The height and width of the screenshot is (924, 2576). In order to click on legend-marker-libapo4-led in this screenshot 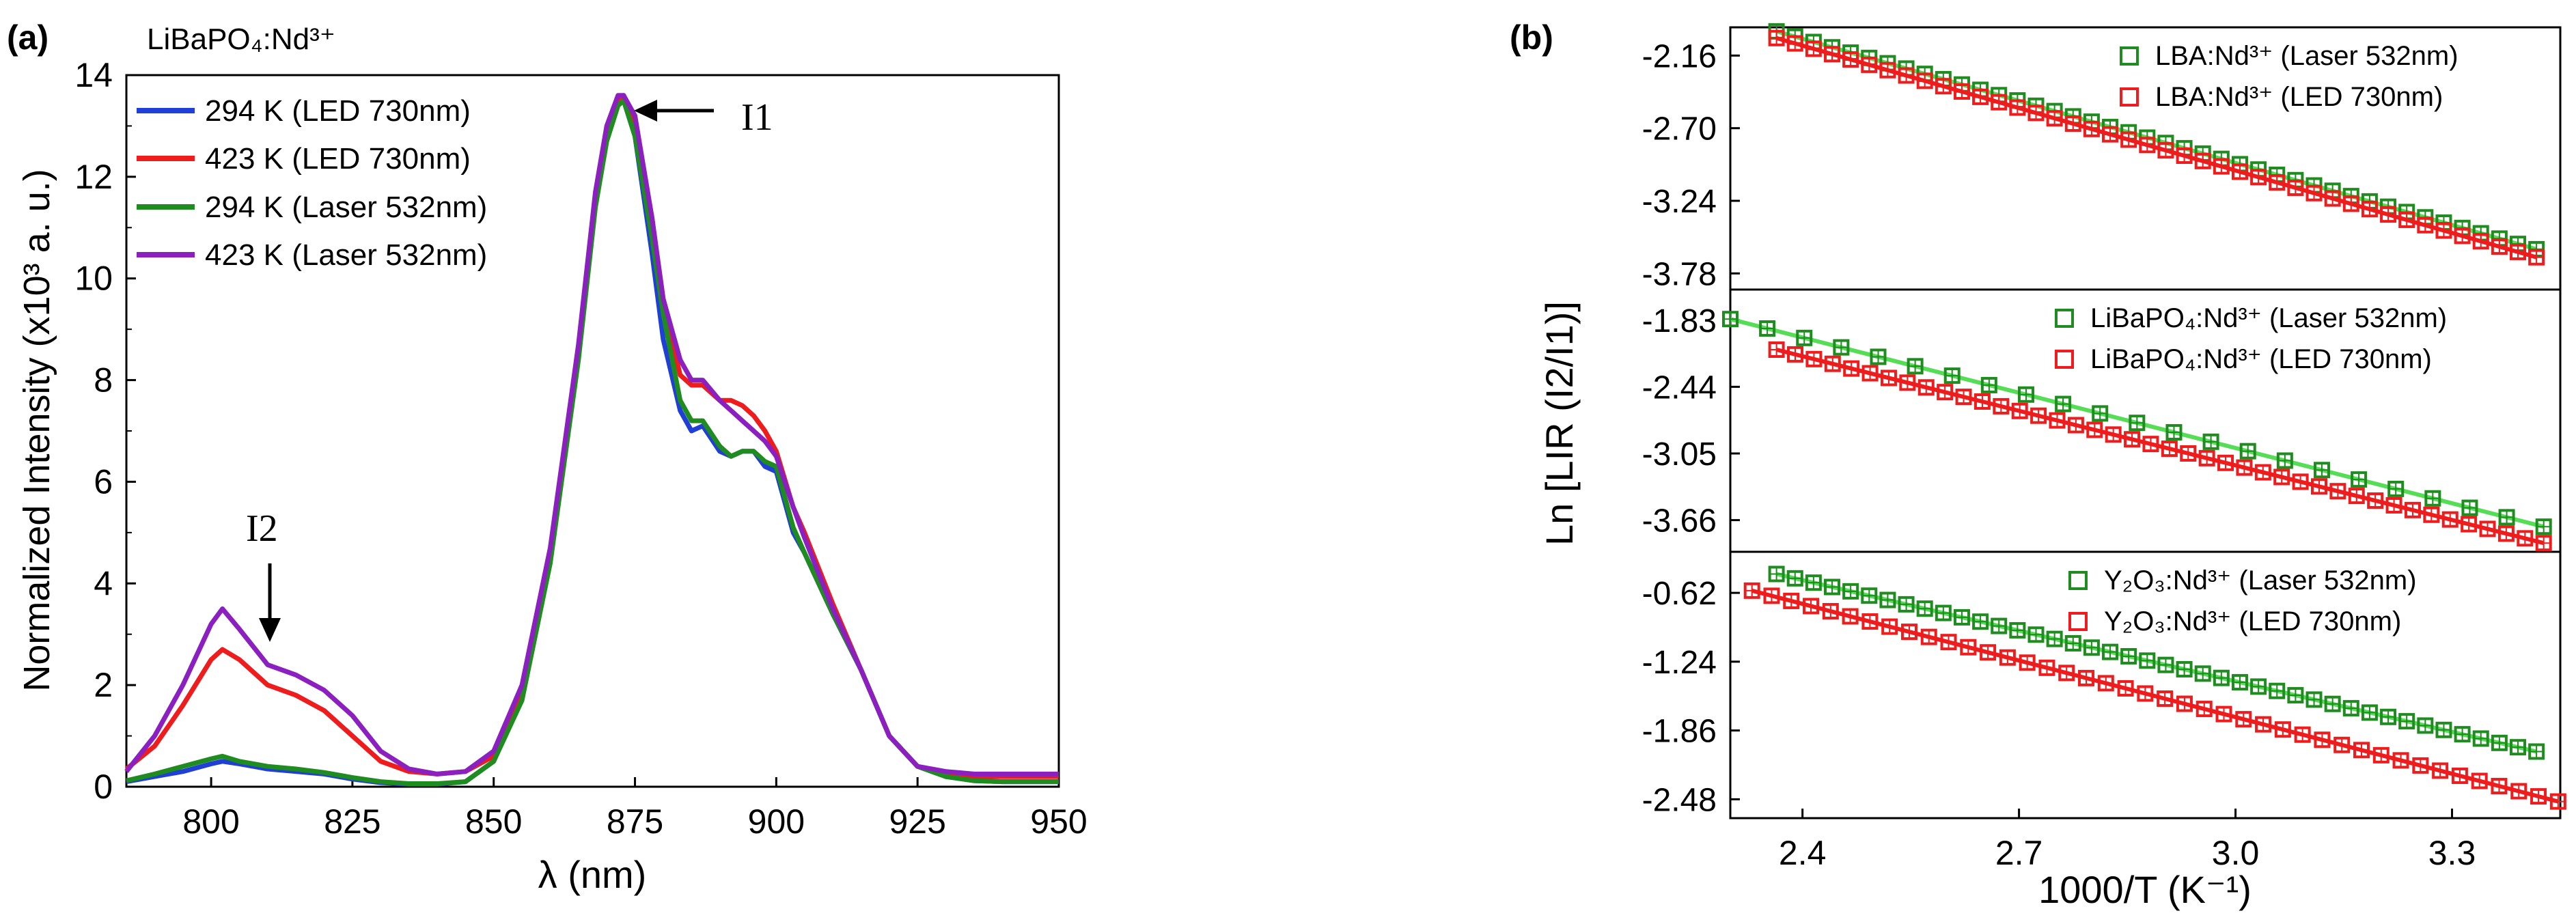, I will do `click(2065, 359)`.